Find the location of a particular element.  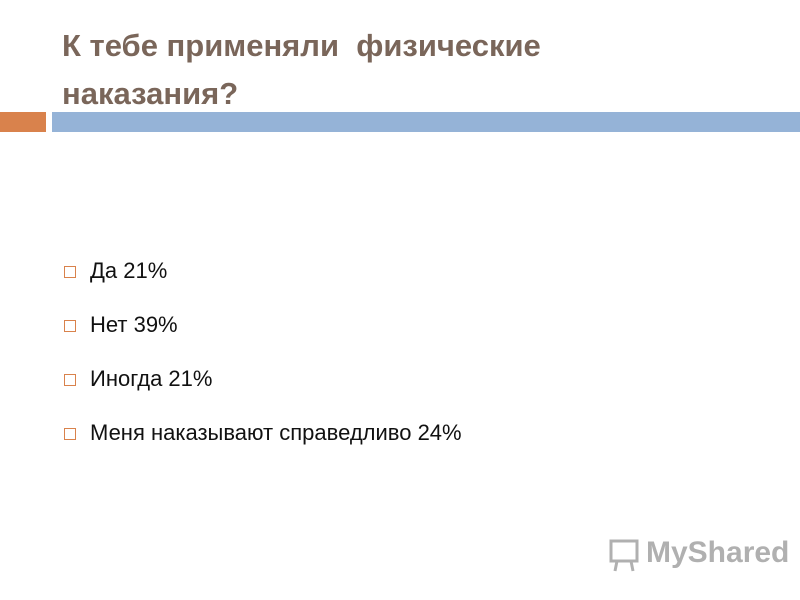

watermark-text: MyShared is located at coordinates (718, 552).